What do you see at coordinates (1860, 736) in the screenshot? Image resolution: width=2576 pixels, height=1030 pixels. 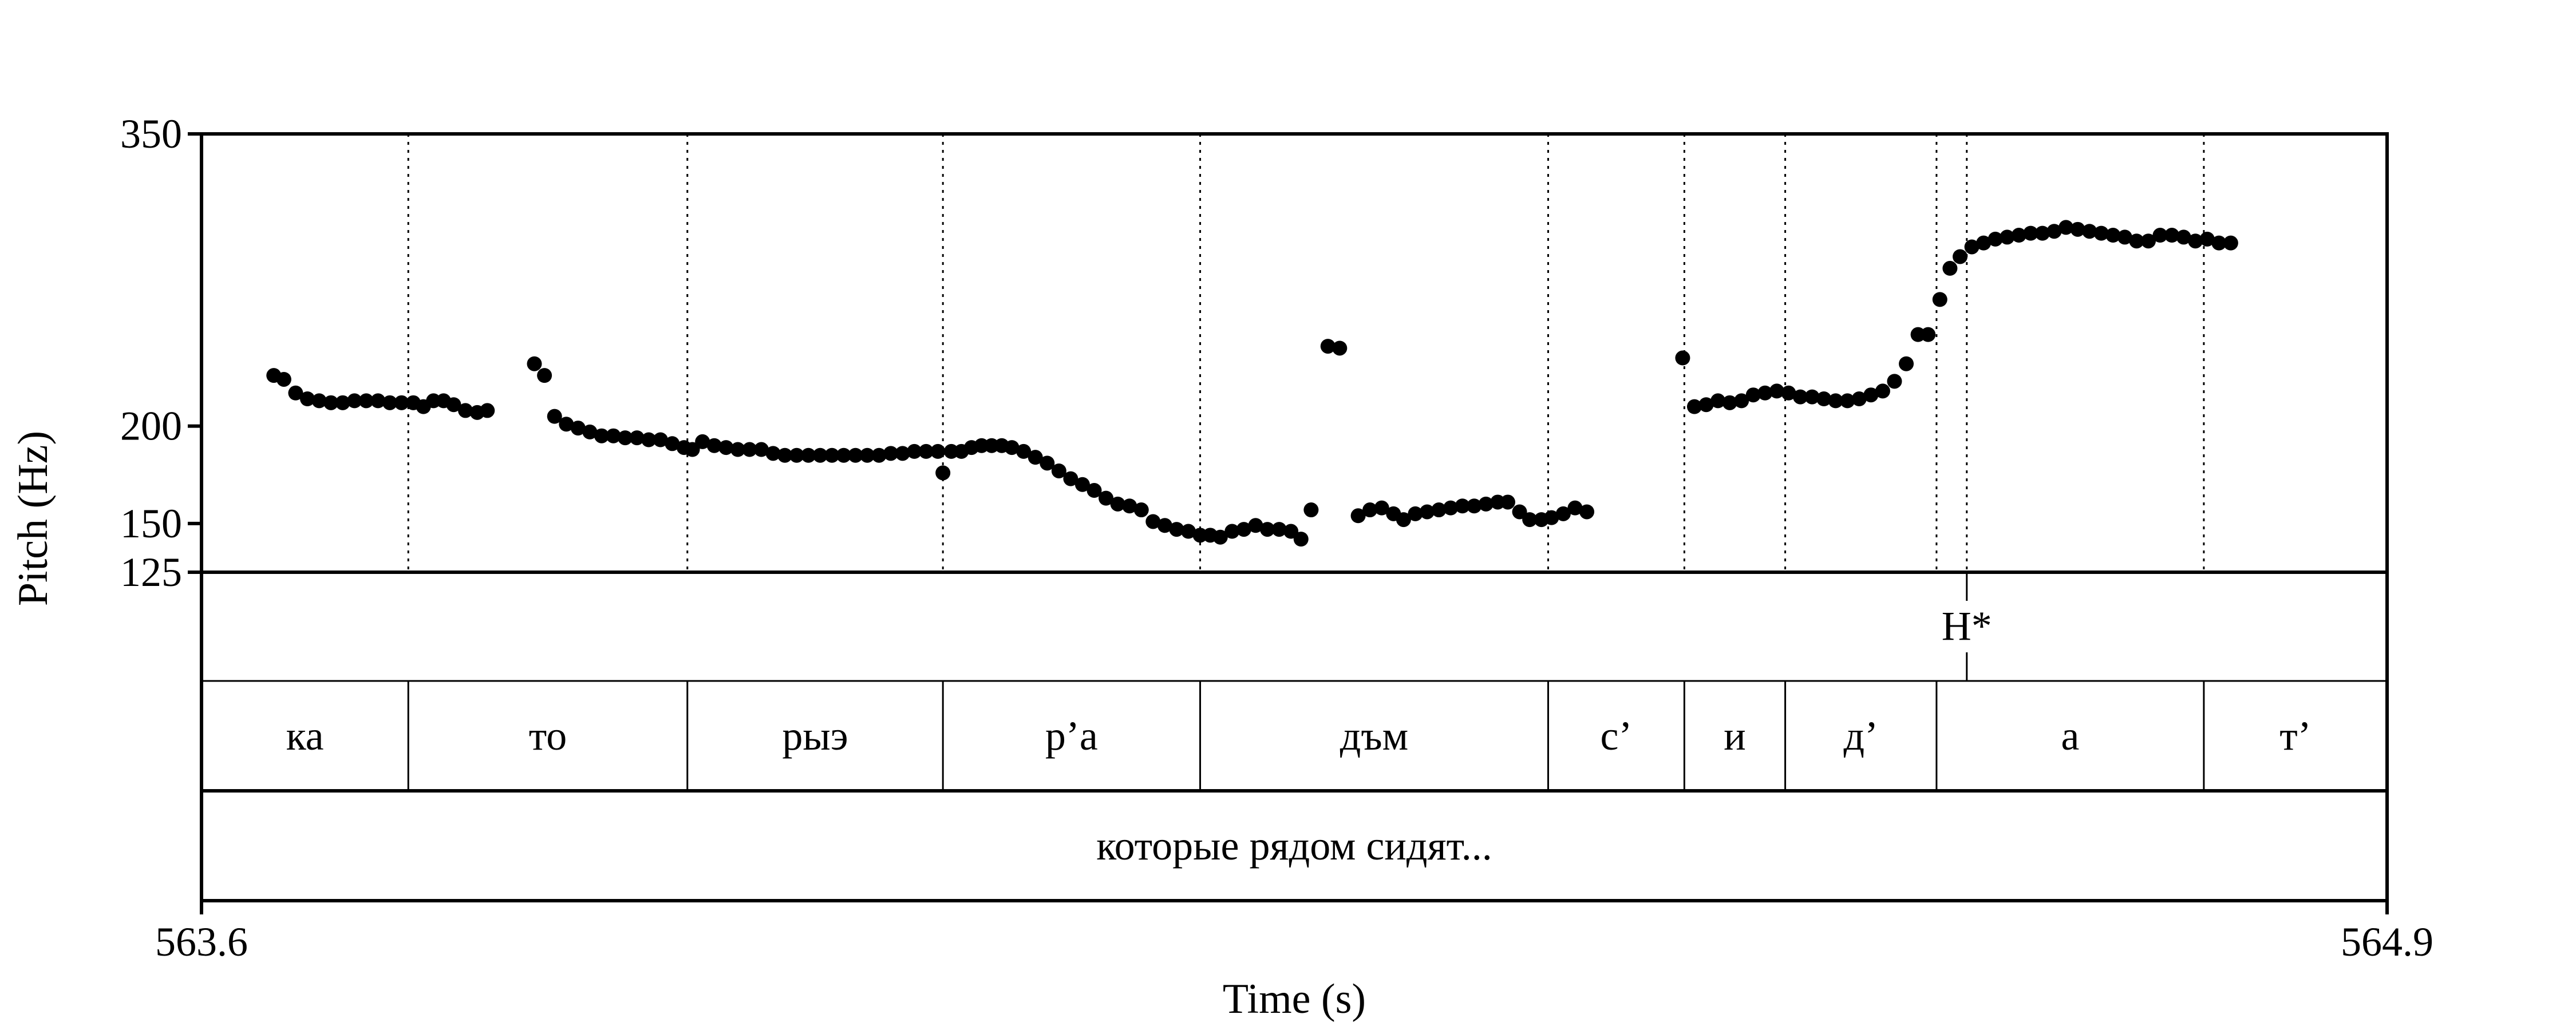 I see `syllable-label: д’` at bounding box center [1860, 736].